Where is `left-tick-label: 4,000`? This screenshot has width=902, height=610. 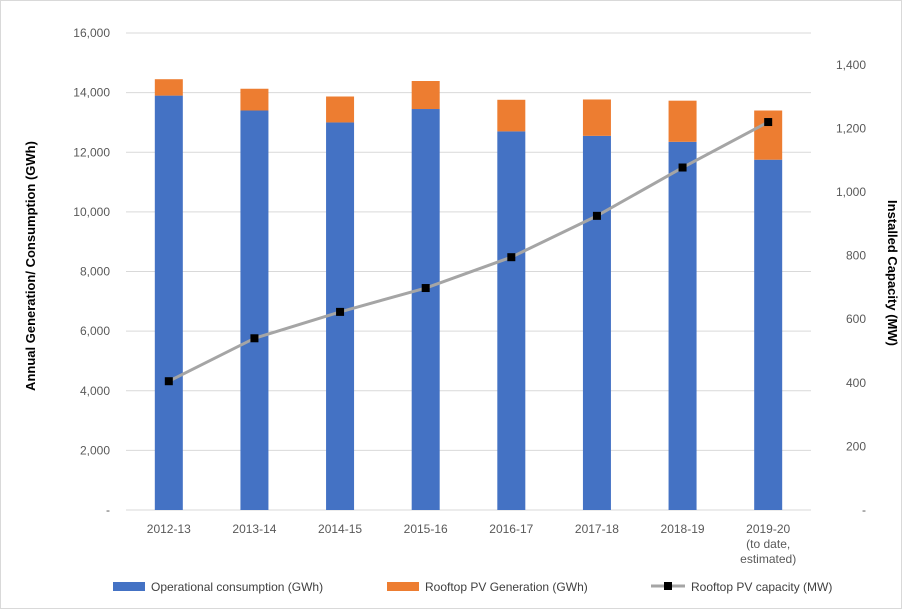 left-tick-label: 4,000 is located at coordinates (95, 391).